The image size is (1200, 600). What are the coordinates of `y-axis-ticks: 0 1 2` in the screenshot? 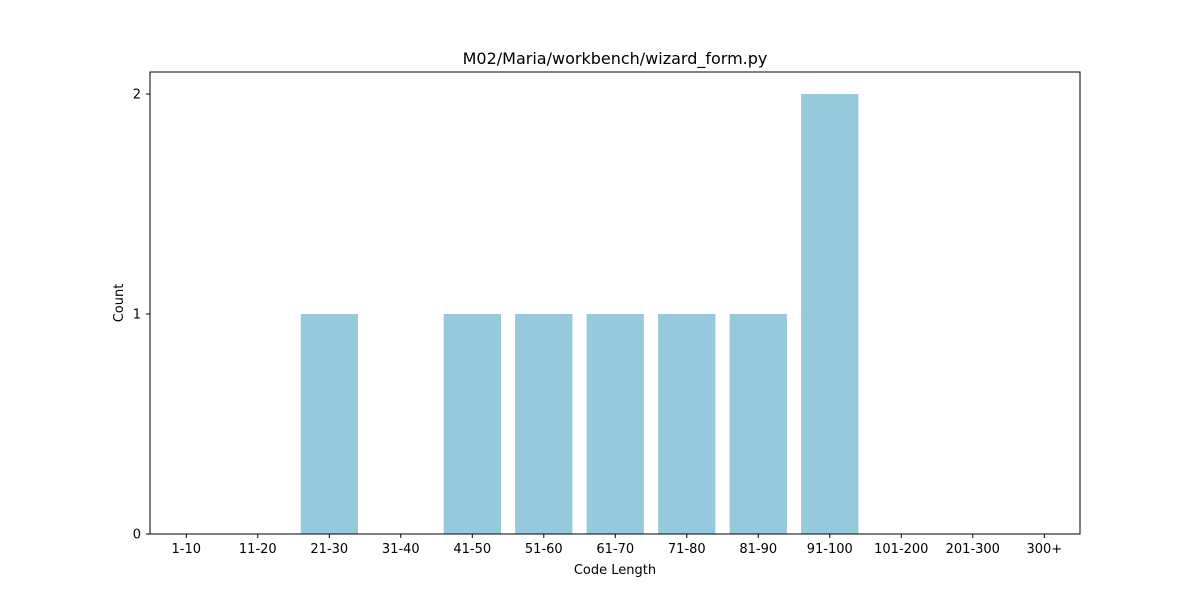 It's located at (141, 315).